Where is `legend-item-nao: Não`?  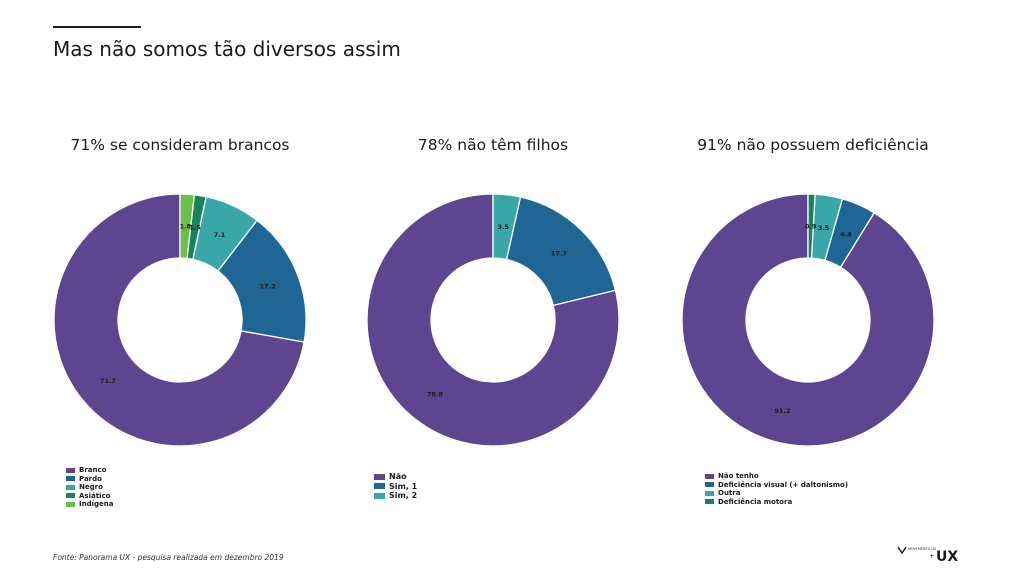 legend-item-nao: Não is located at coordinates (395, 477).